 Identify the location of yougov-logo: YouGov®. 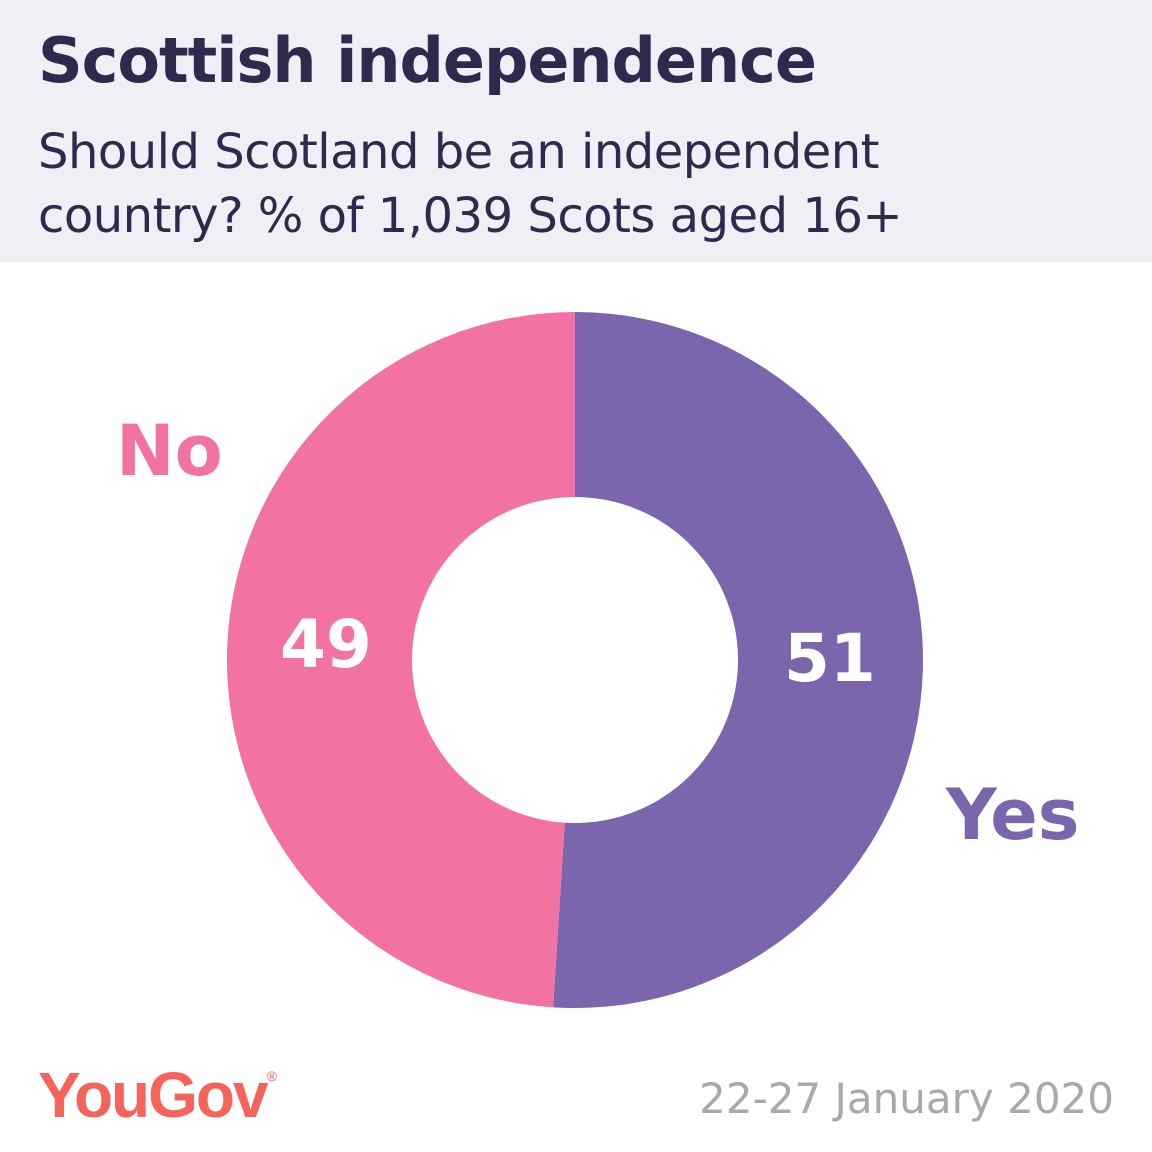
(157, 1095).